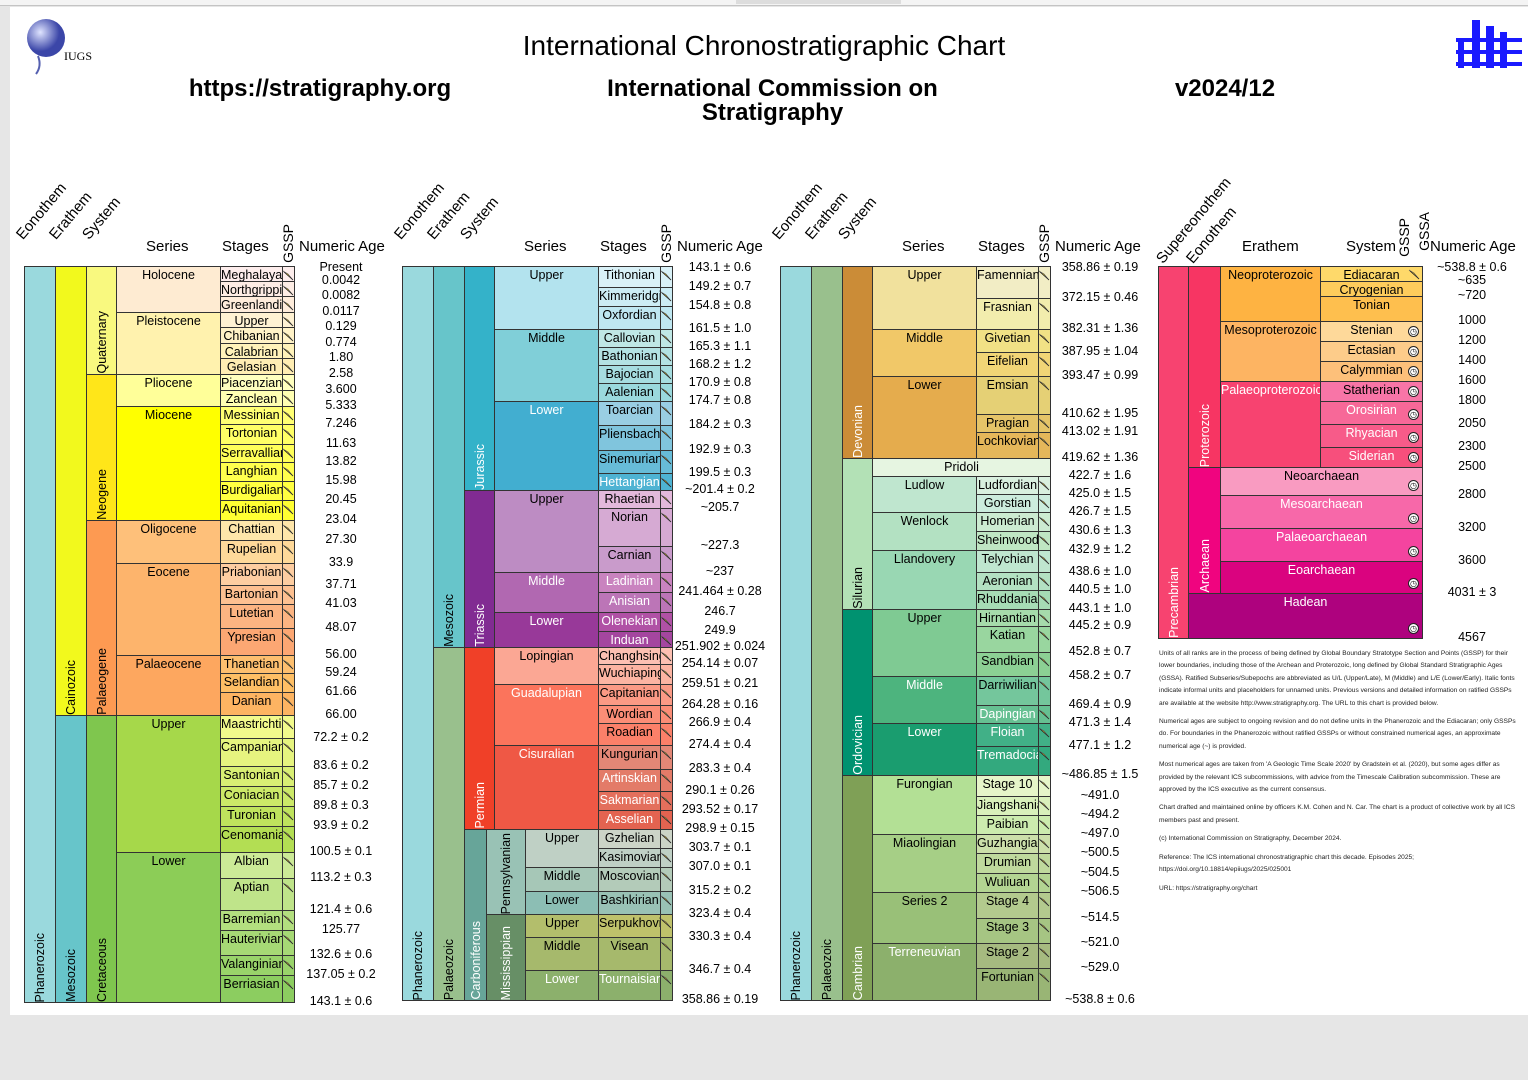 This screenshot has height=1080, width=1528. I want to click on stage-cell: Dapingian, so click(1007, 714).